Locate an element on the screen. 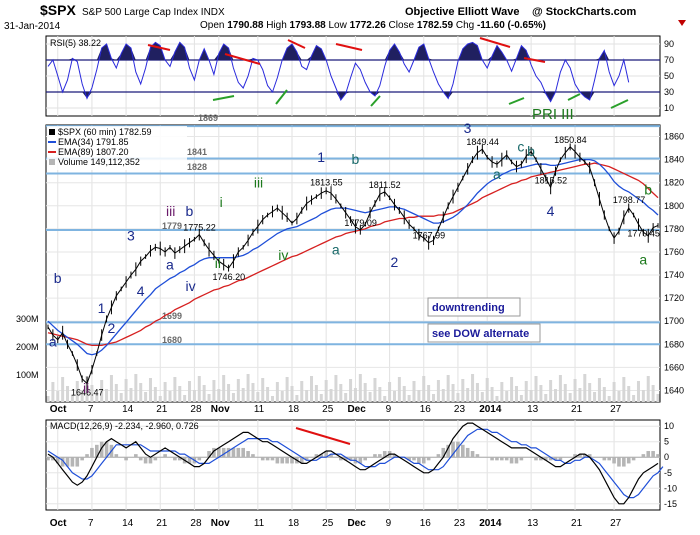  legend-swatch is located at coordinates (52, 162).